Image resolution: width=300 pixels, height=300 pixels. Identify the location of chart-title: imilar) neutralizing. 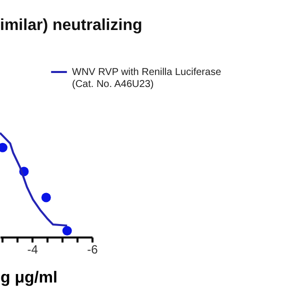
(71, 25).